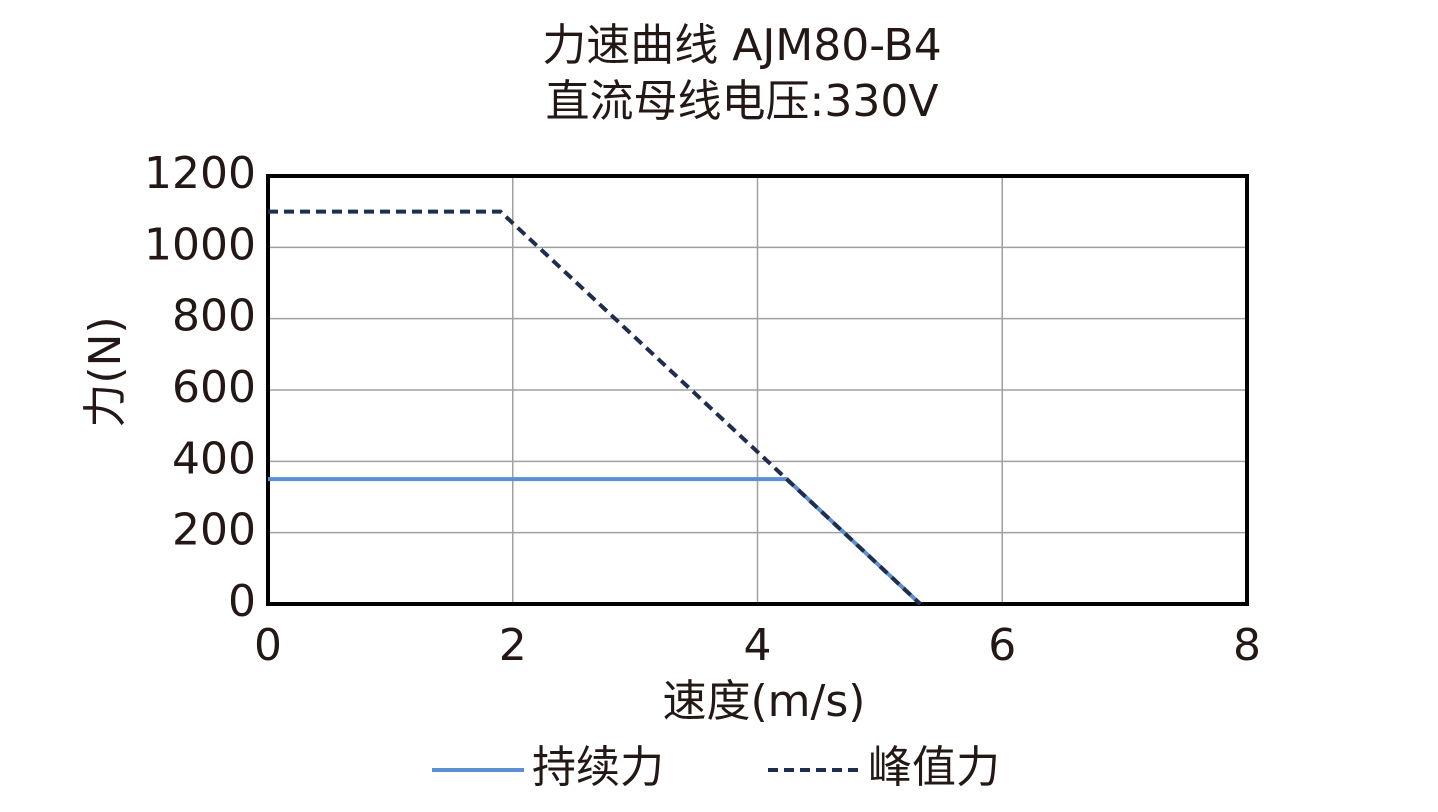  What do you see at coordinates (1247, 645) in the screenshot?
I see `x-tick-label: 8` at bounding box center [1247, 645].